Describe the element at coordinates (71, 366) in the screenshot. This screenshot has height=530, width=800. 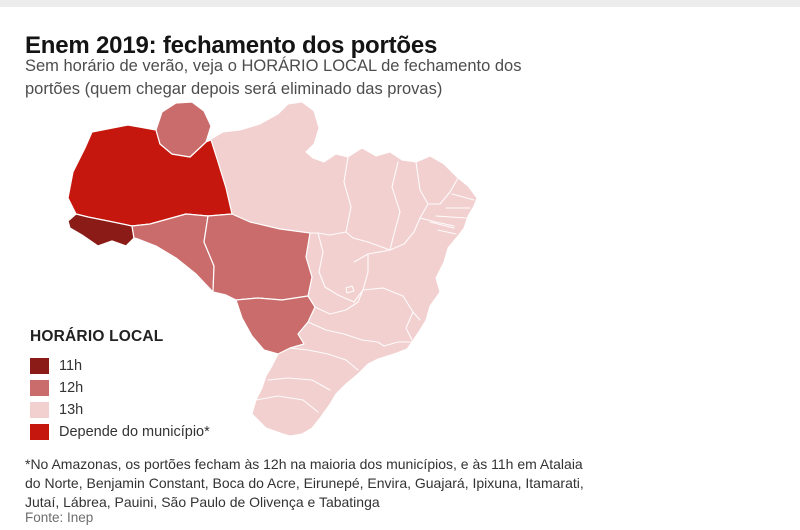
I see `legend-label-11h: 11h` at that location.